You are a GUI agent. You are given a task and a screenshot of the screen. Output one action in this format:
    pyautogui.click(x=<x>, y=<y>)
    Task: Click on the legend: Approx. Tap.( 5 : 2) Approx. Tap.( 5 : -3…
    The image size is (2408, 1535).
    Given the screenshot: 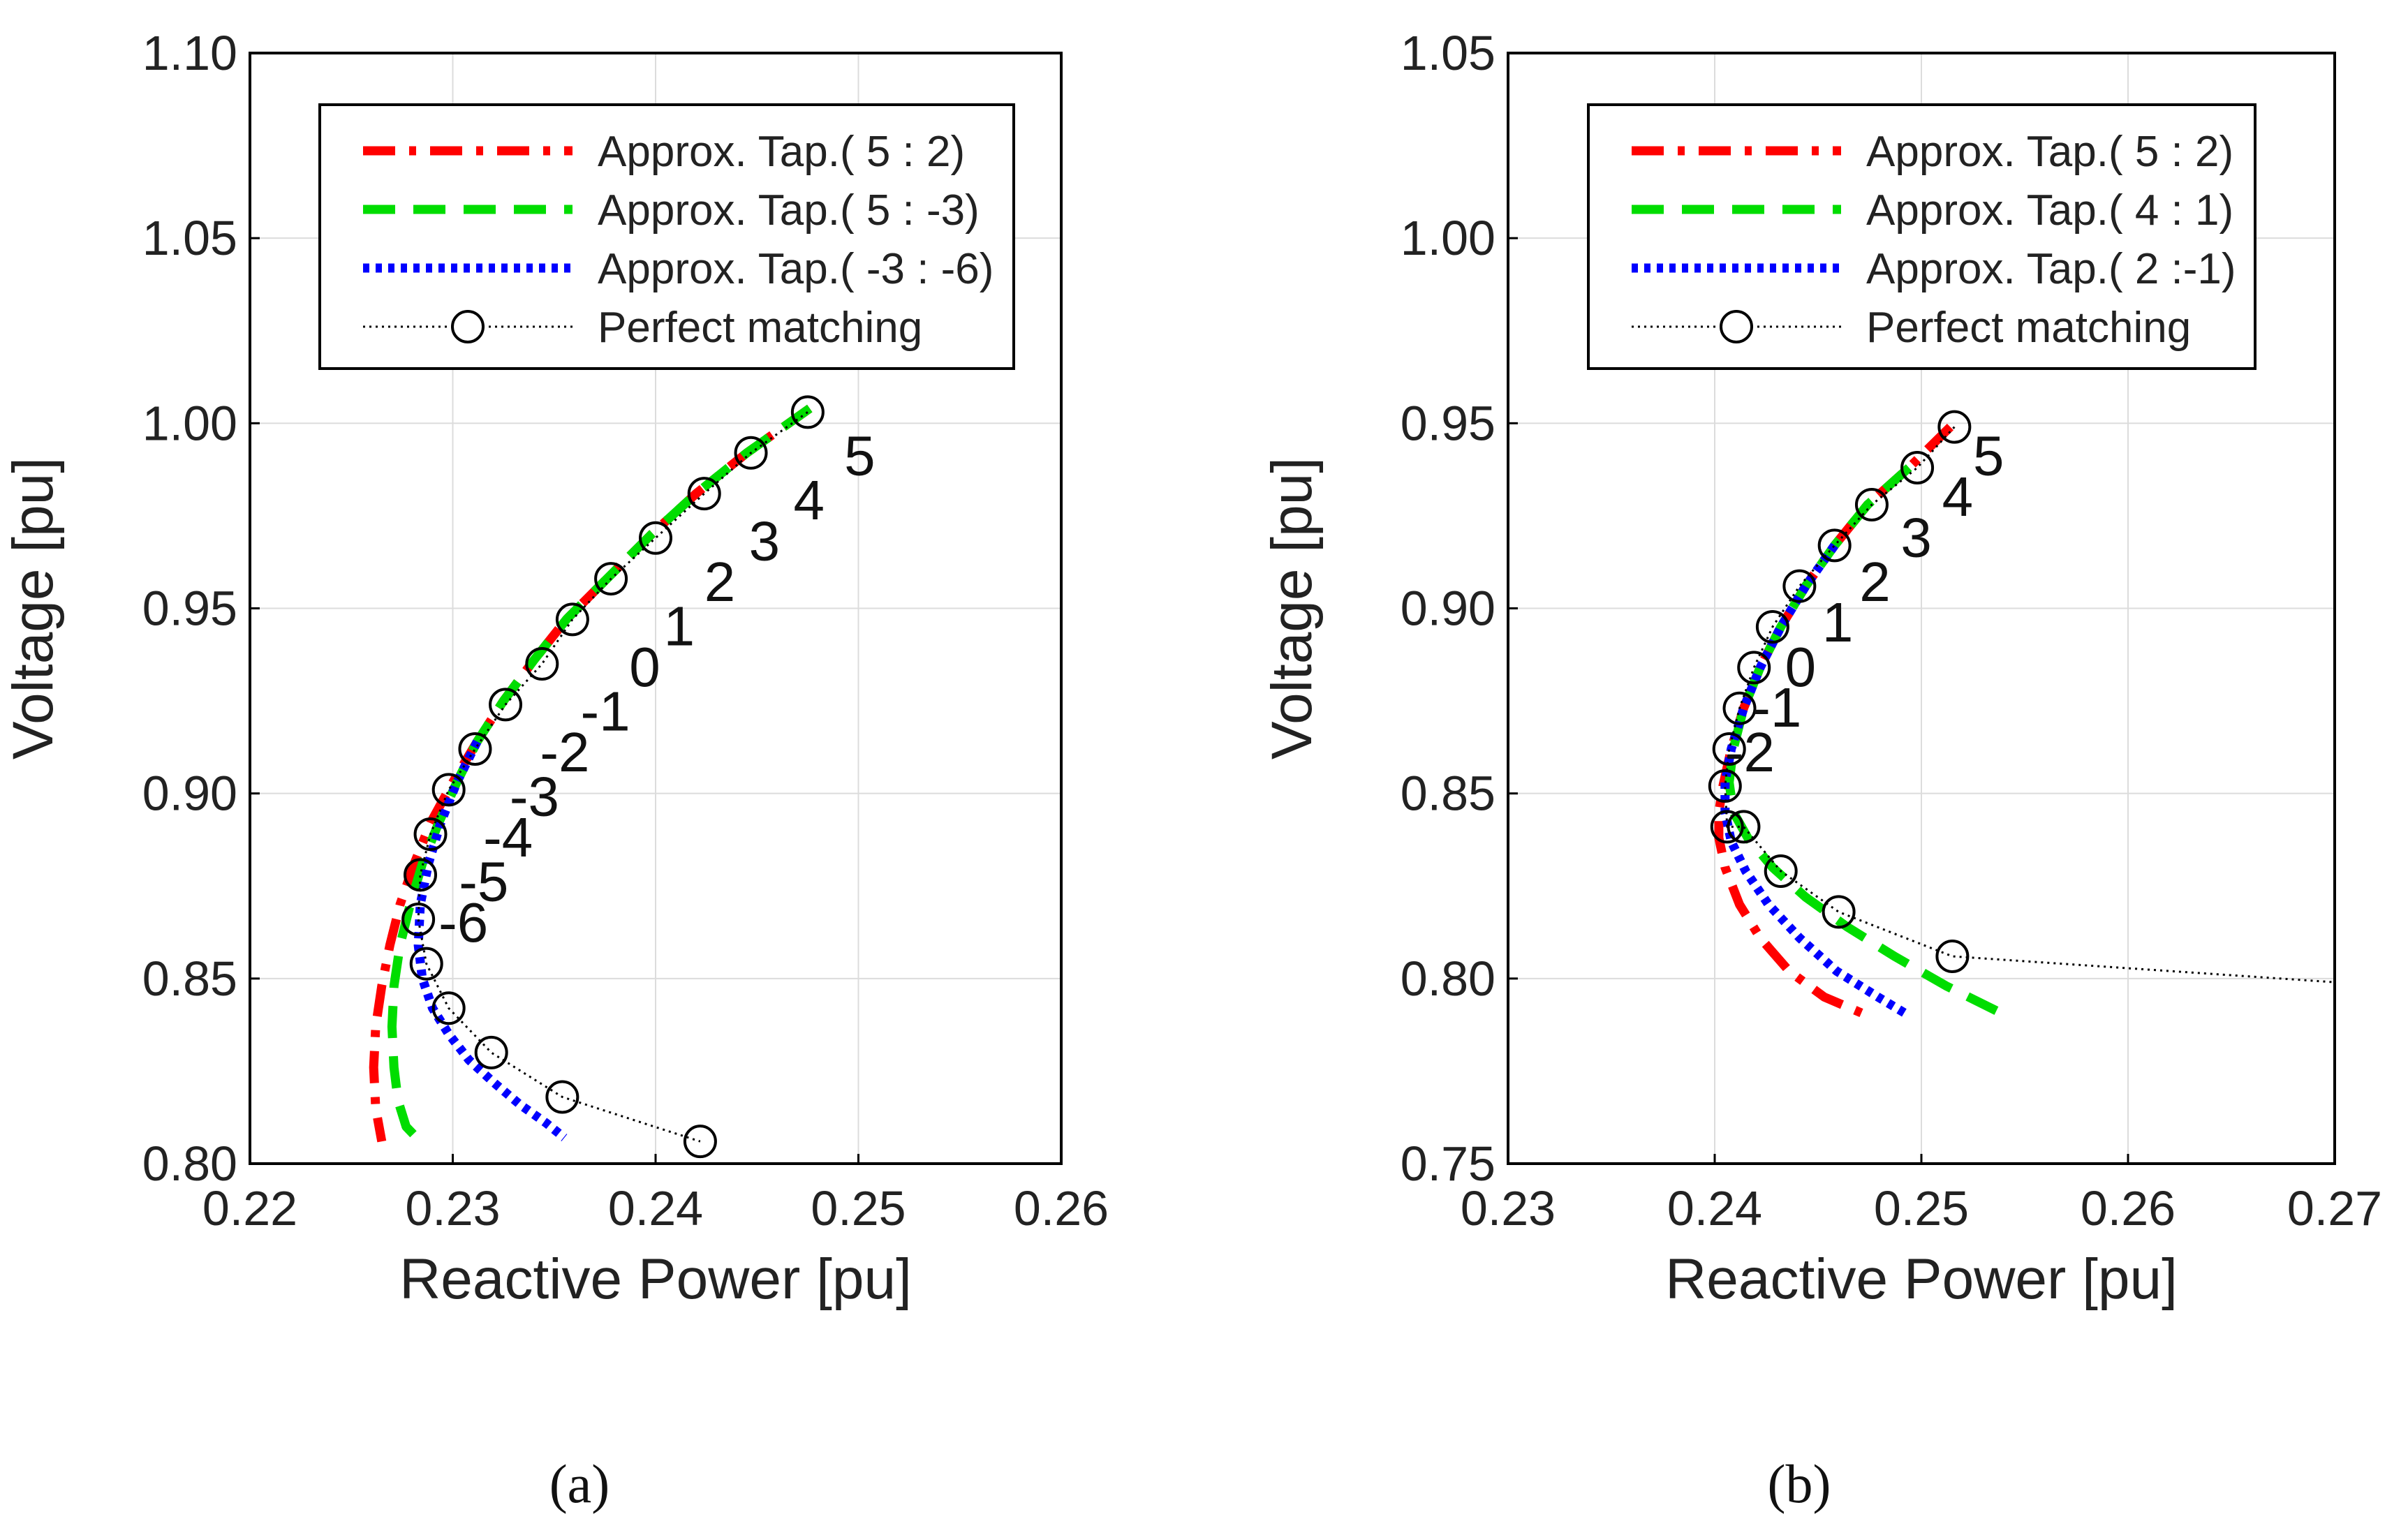 What is the action you would take?
    pyautogui.click(x=667, y=236)
    